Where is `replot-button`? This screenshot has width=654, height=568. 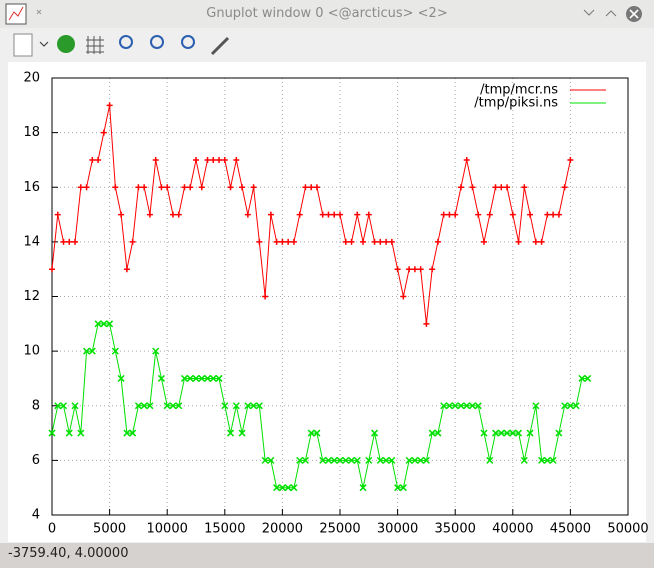 replot-button is located at coordinates (66, 44).